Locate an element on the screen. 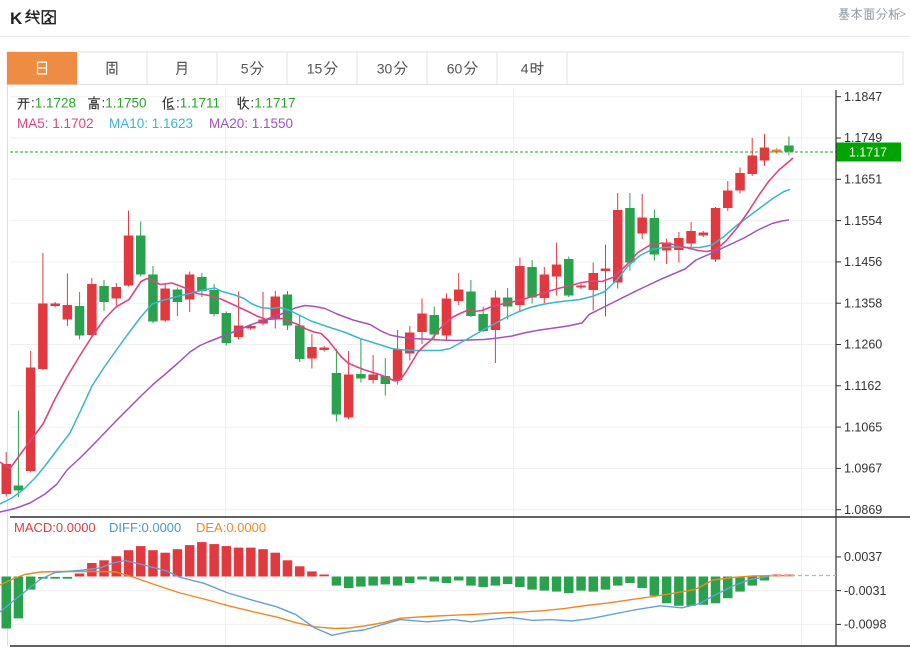  svg-text: 1.1358 is located at coordinates (863, 303).